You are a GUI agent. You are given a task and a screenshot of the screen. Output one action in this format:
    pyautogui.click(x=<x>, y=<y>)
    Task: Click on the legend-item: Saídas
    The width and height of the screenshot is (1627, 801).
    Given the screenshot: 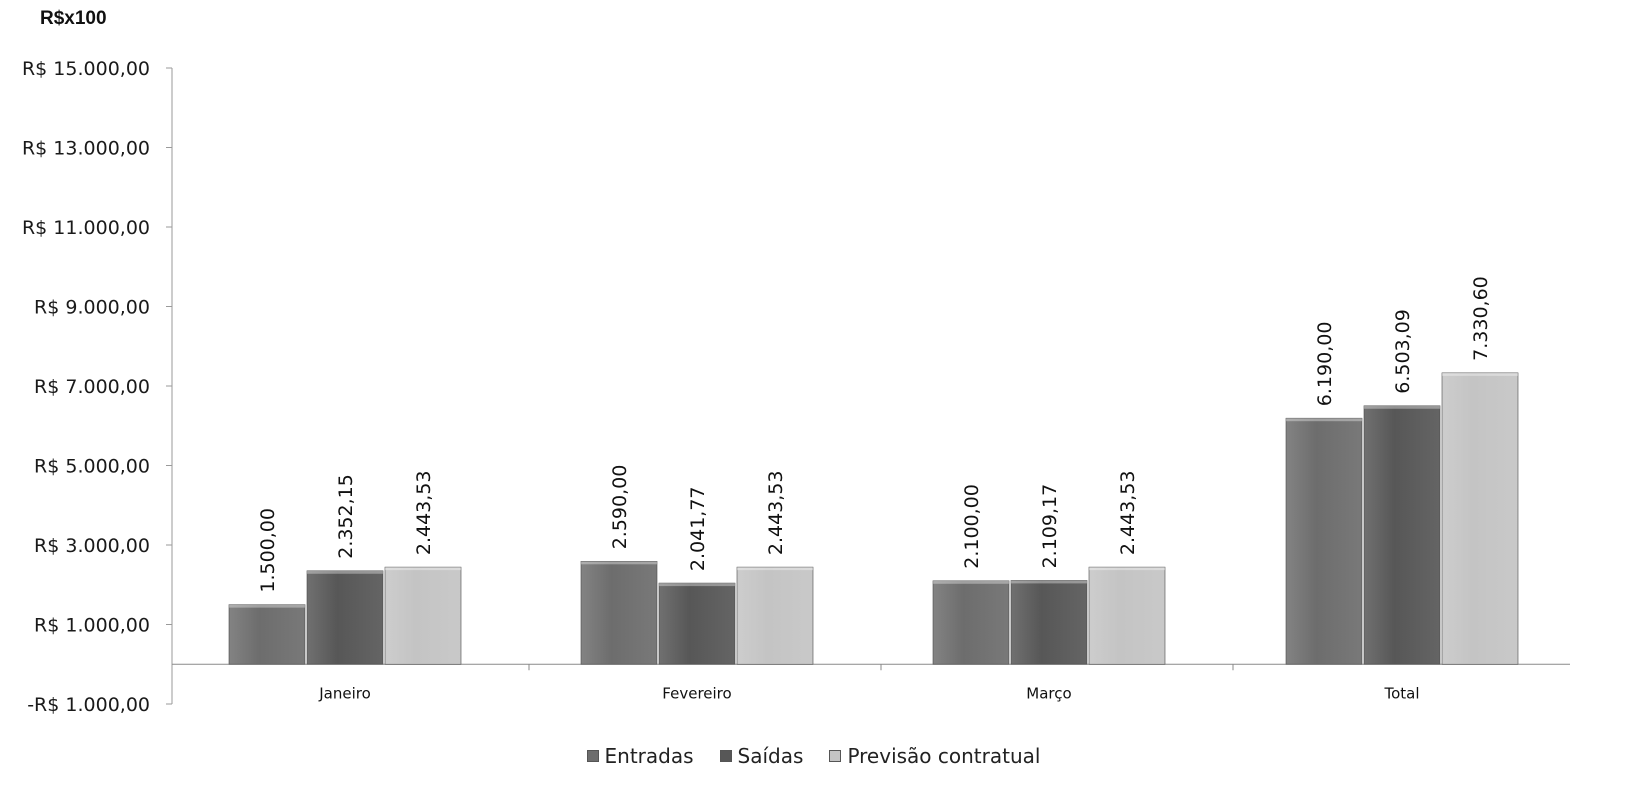 What is the action you would take?
    pyautogui.click(x=761, y=756)
    